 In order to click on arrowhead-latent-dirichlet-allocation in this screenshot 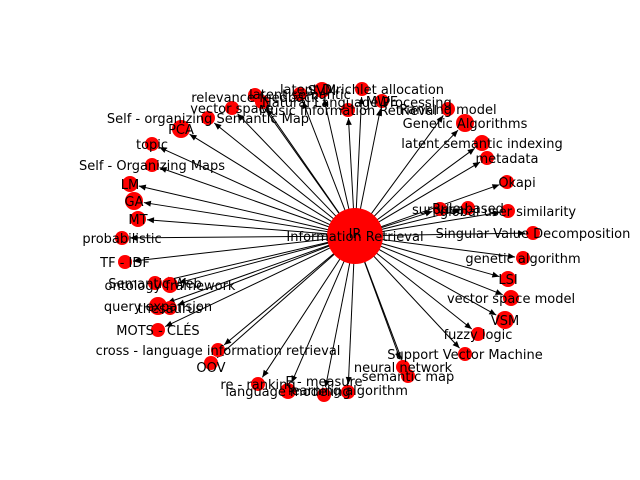, I will do `click(361, 100)`.